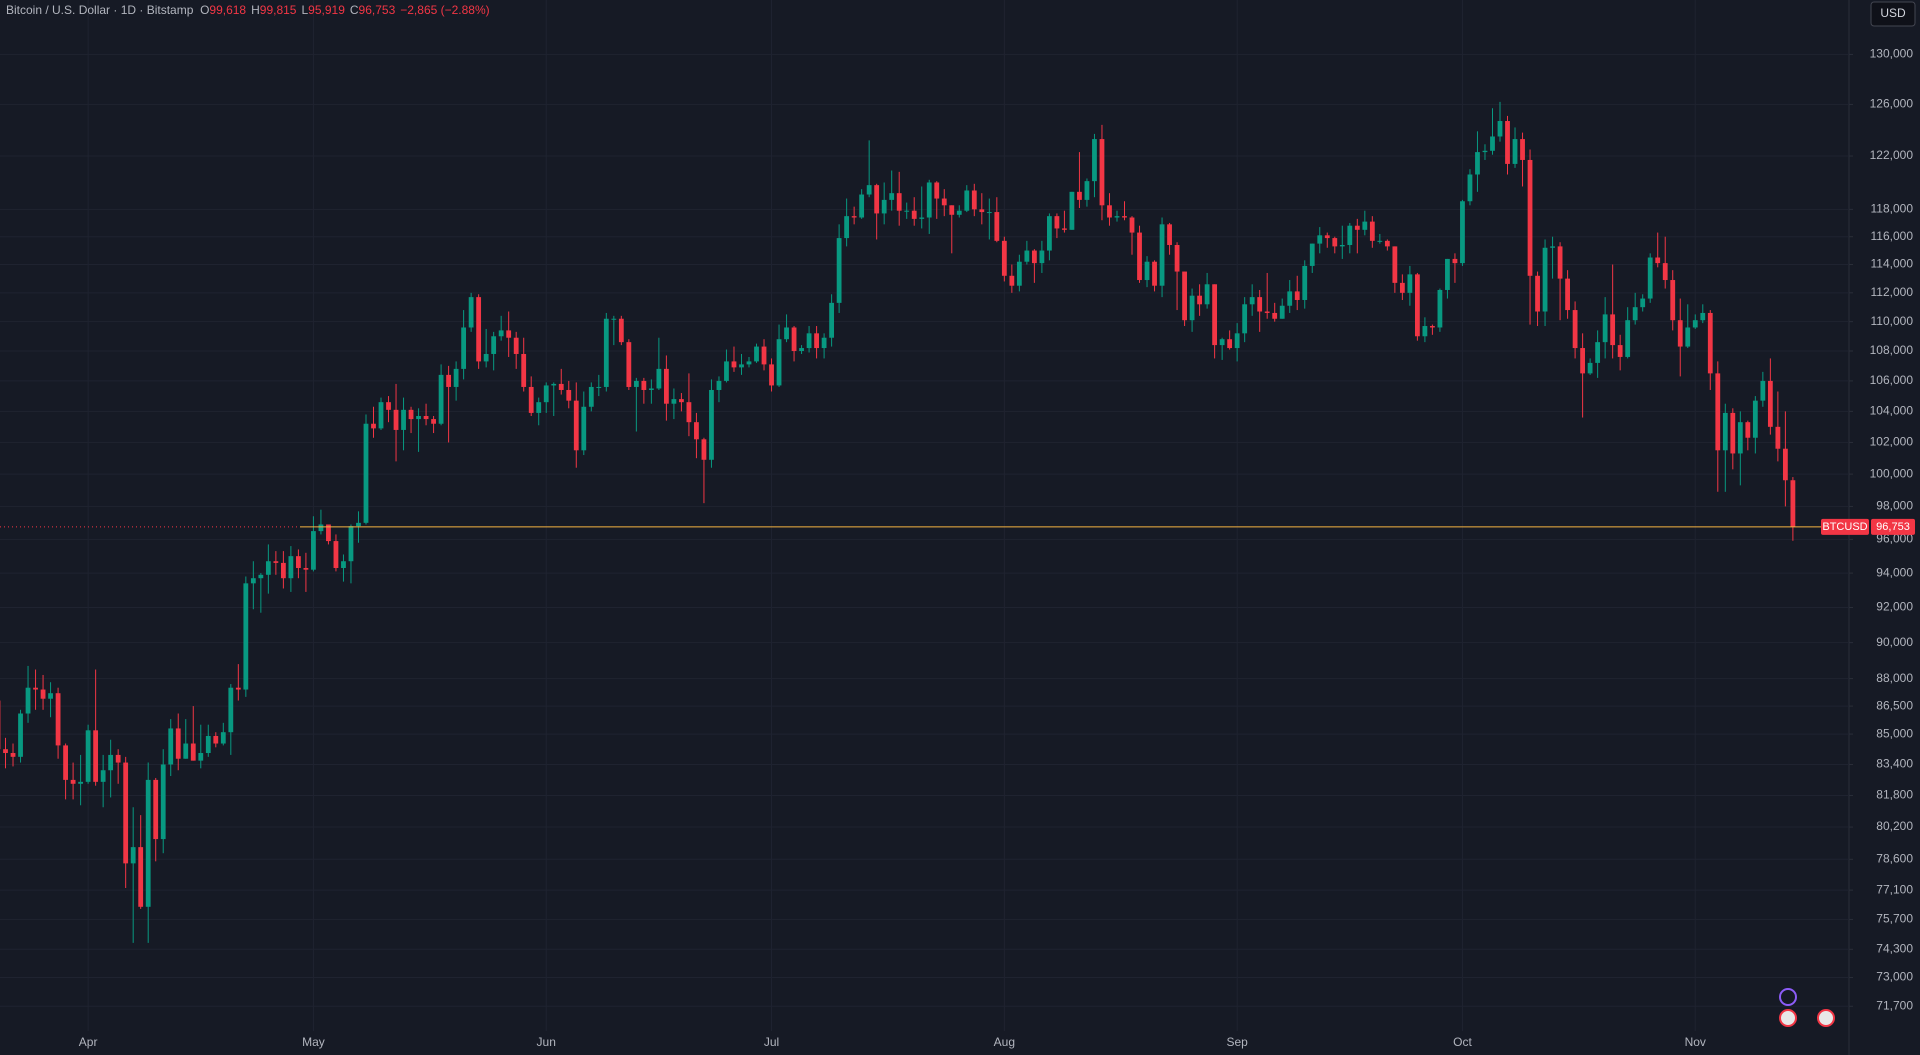  Describe the element at coordinates (1894, 607) in the screenshot. I see `y-tick-label: 92,000` at that location.